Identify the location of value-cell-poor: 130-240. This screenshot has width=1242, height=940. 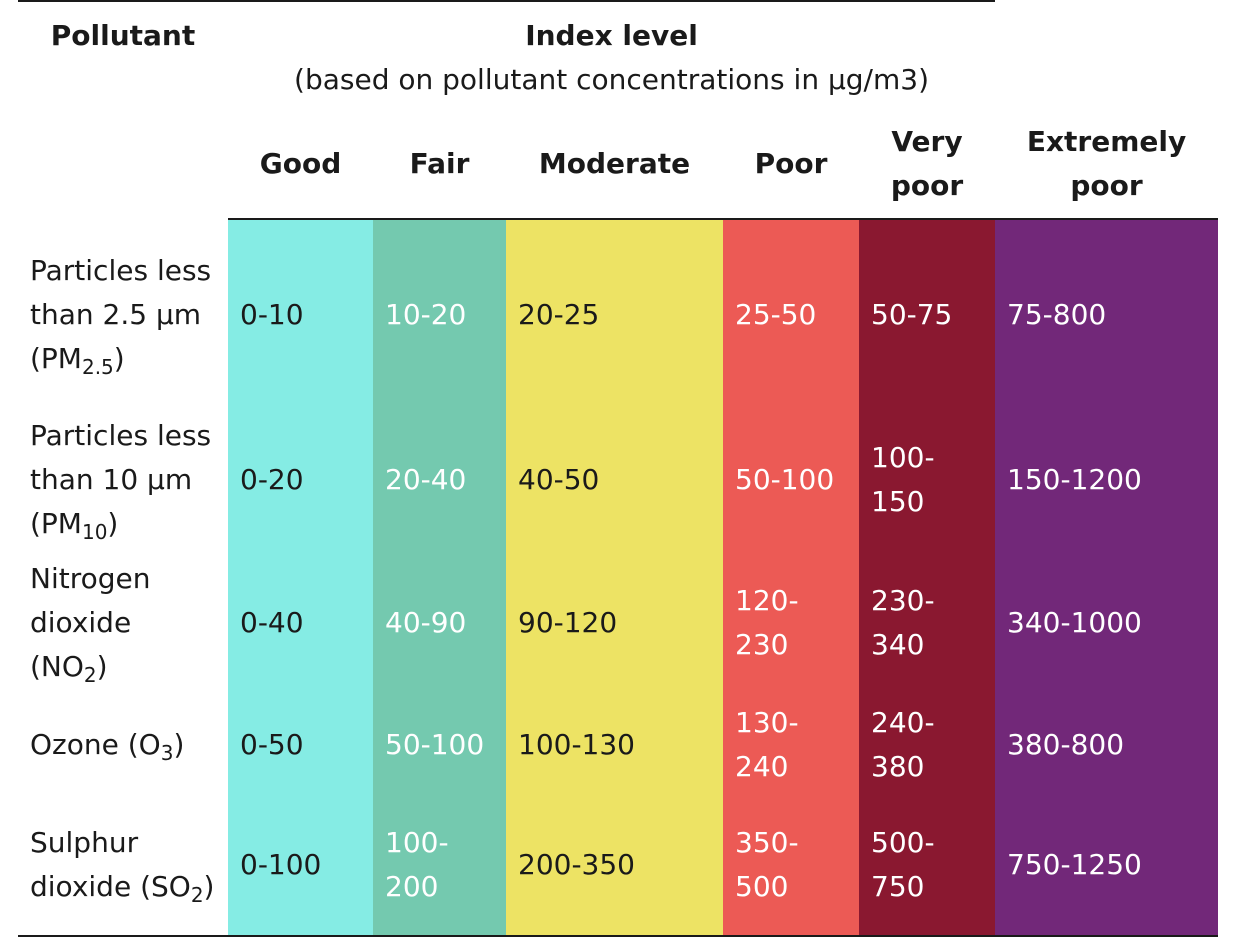
(791, 745).